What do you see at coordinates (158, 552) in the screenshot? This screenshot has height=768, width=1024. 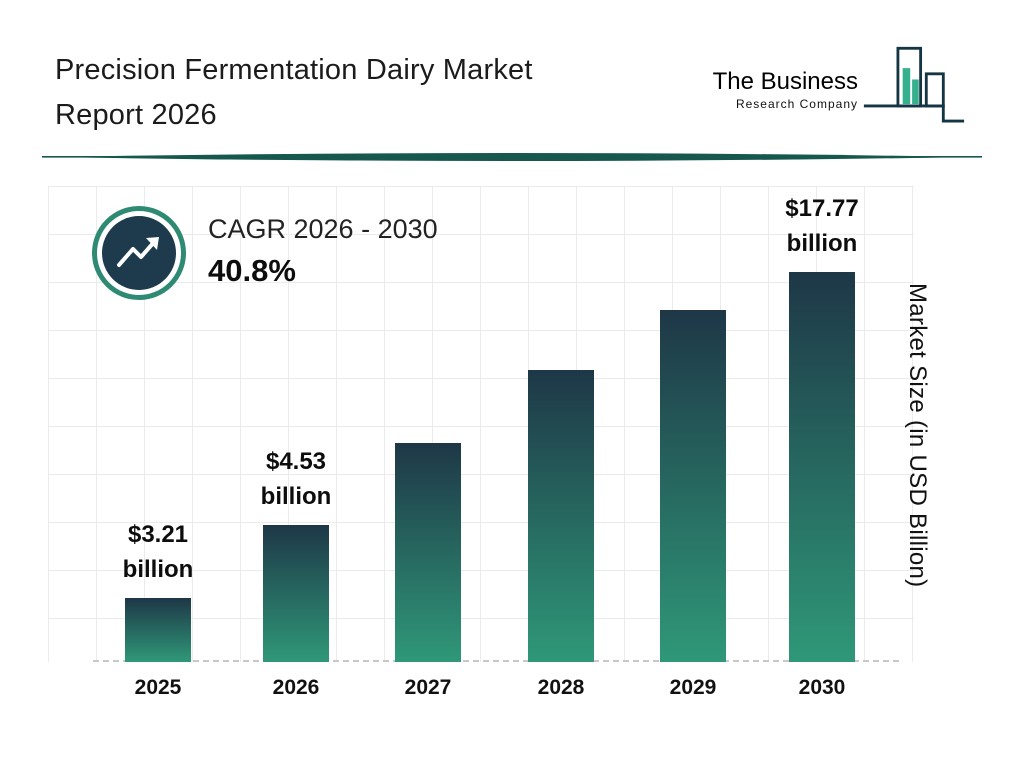 I see `bar-value-label-2025: $3.21 billion` at bounding box center [158, 552].